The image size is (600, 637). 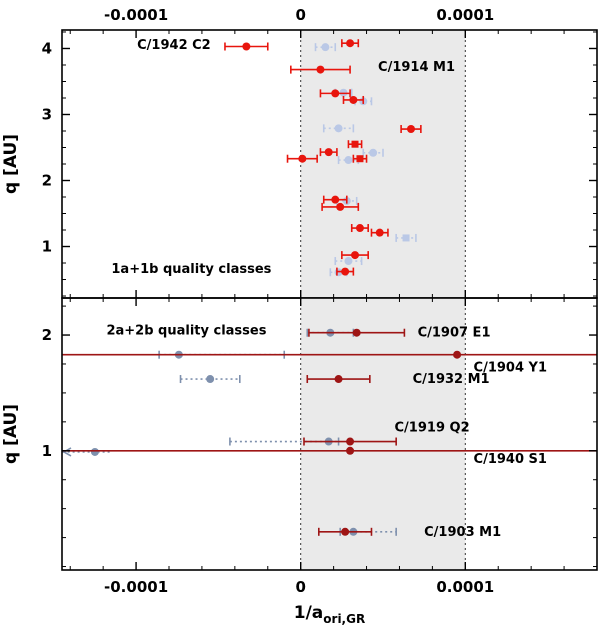 What do you see at coordinates (186, 330) in the screenshot?
I see `panel-label: 2a+2b quality classes` at bounding box center [186, 330].